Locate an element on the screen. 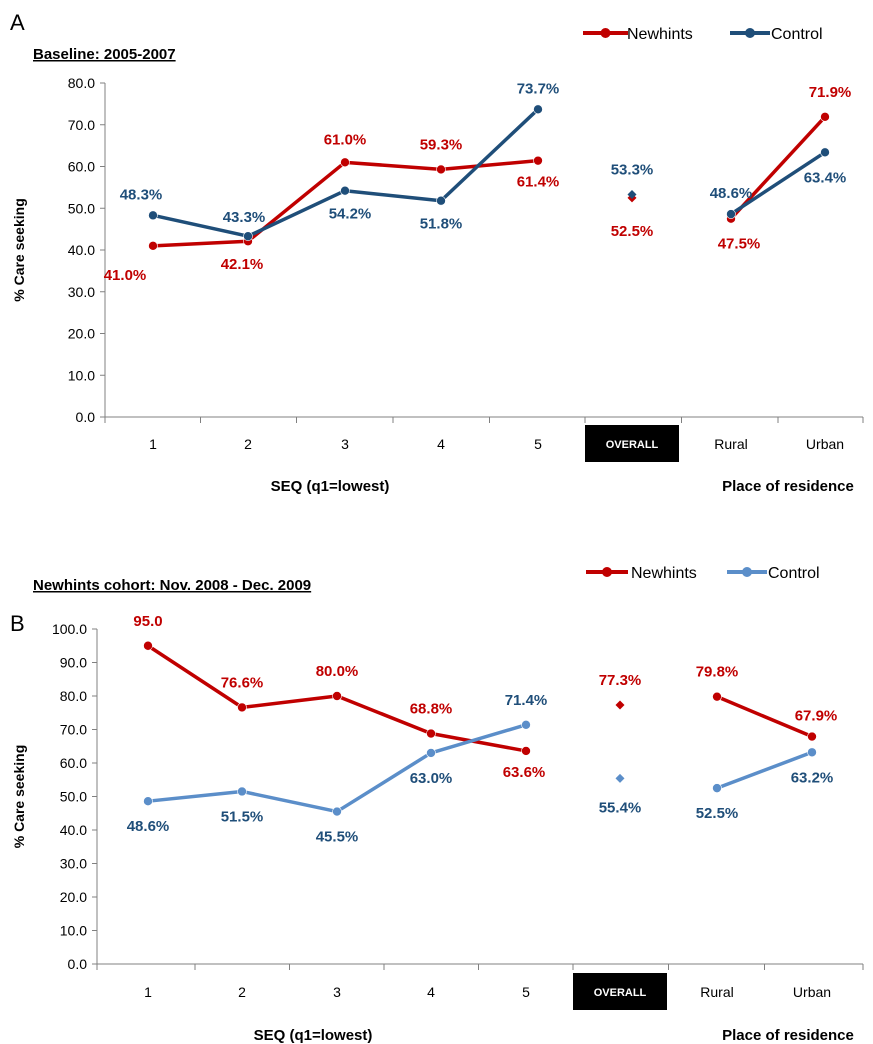 The image size is (873, 1044). data-label-overall: 53.3% is located at coordinates (632, 169).